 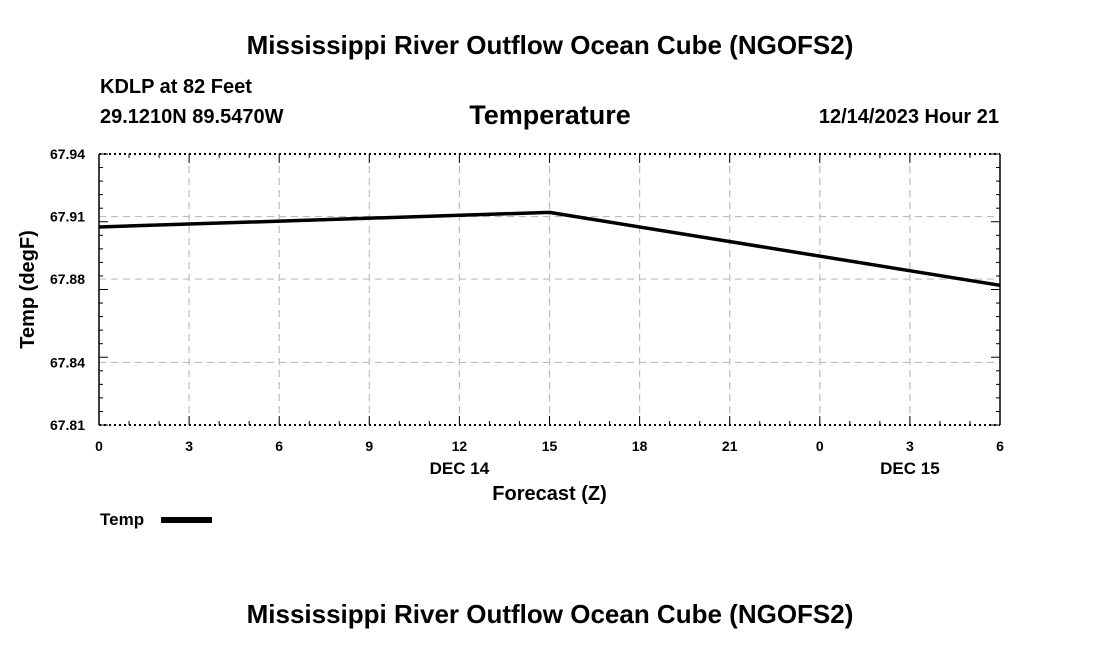 What do you see at coordinates (550, 446) in the screenshot?
I see `x-tick-label: 15` at bounding box center [550, 446].